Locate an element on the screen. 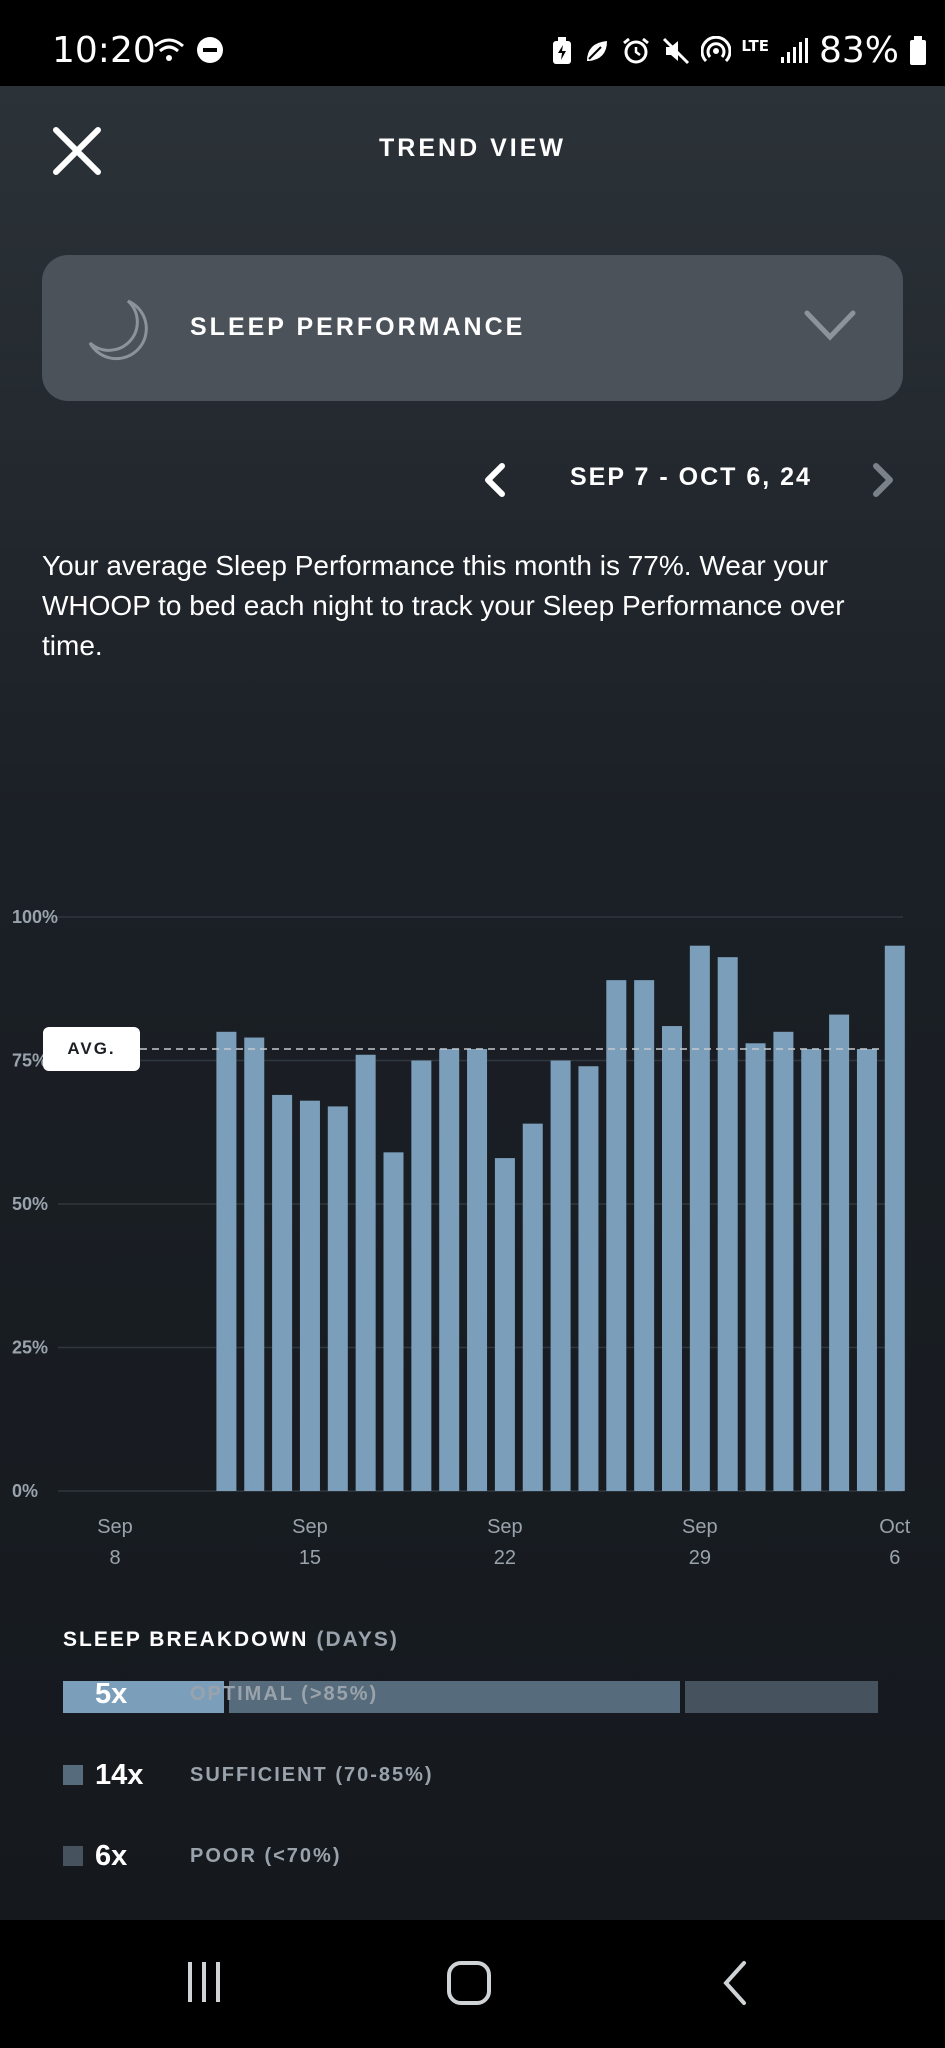 The height and width of the screenshot is (2048, 945). network-type: LTE is located at coordinates (755, 45).